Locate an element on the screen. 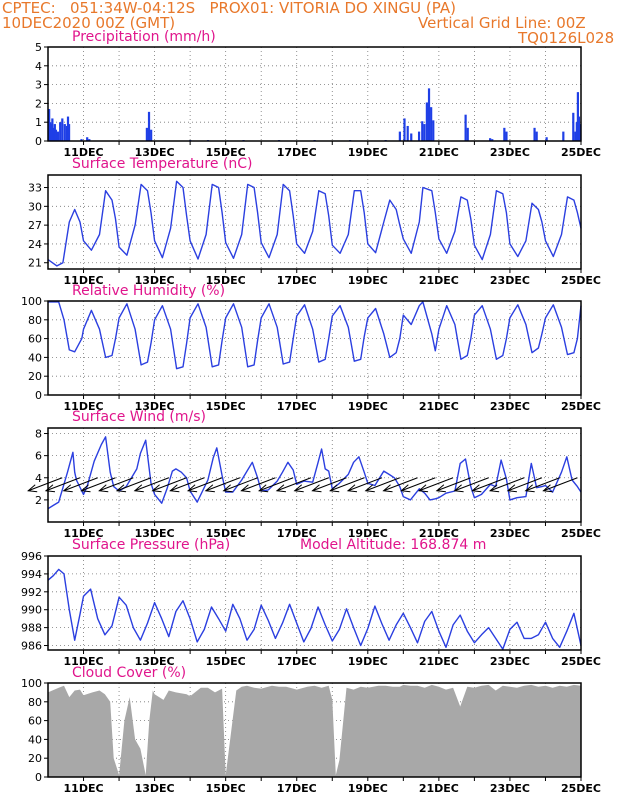 The width and height of the screenshot is (618, 800). y-tick-label: 20 is located at coordinates (35, 376).